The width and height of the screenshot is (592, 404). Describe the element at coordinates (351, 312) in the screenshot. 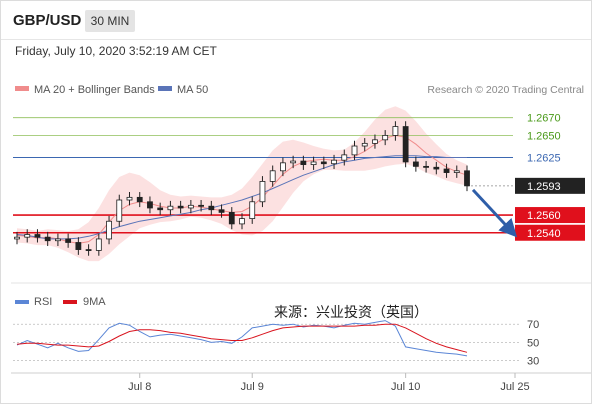

I see `watermark-text: 来源：兴业投资（英国）` at that location.